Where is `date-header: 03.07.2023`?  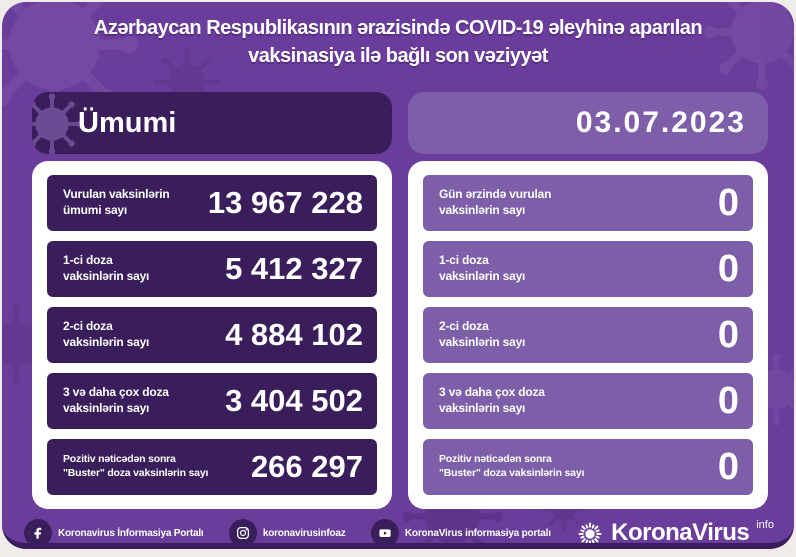
date-header: 03.07.2023 is located at coordinates (588, 123).